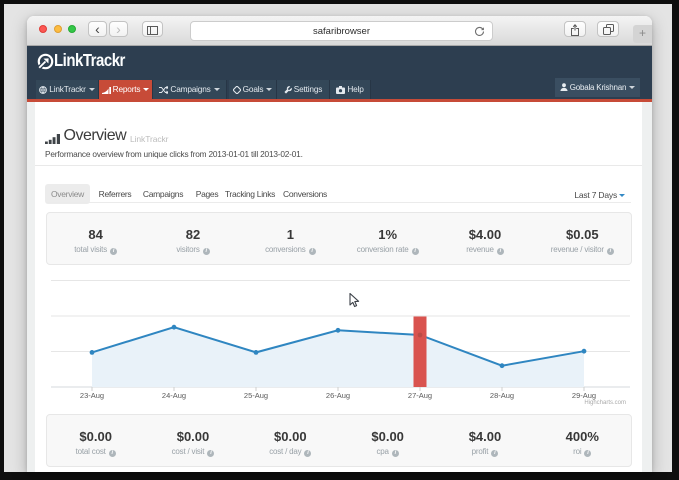  Describe the element at coordinates (584, 395) in the screenshot. I see `svg-text: 29-Aug` at that location.